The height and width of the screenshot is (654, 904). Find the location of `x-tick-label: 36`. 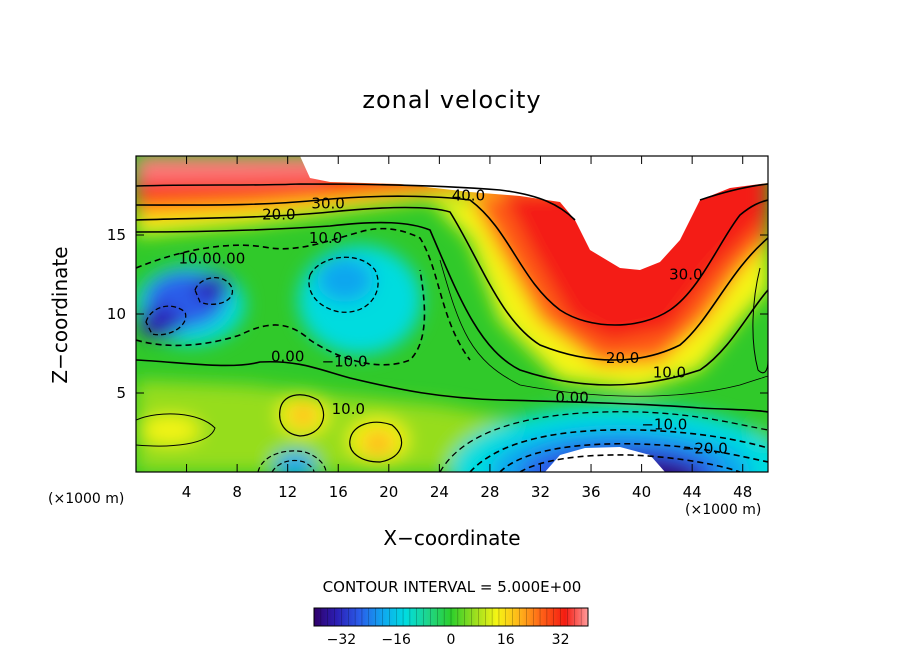

x-tick-label: 36 is located at coordinates (590, 492).